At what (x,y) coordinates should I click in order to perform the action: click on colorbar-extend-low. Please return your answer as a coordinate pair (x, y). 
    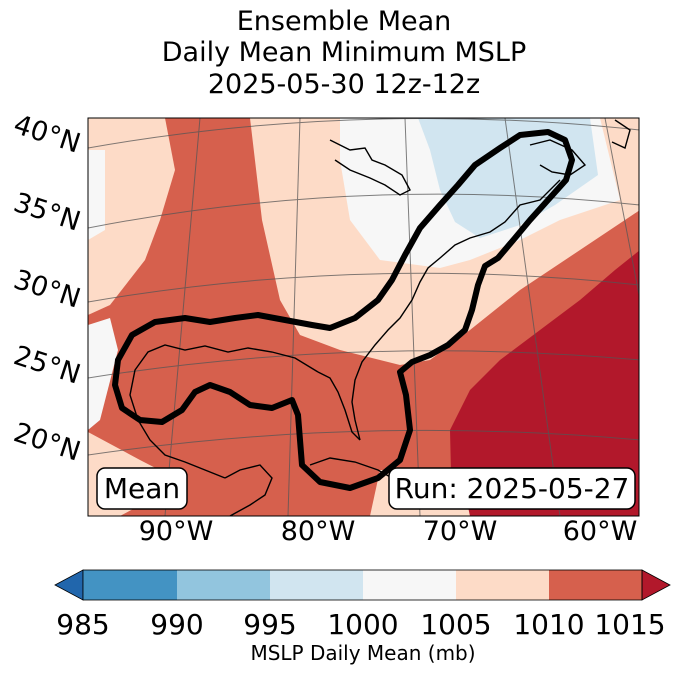
    Looking at the image, I should click on (69, 585).